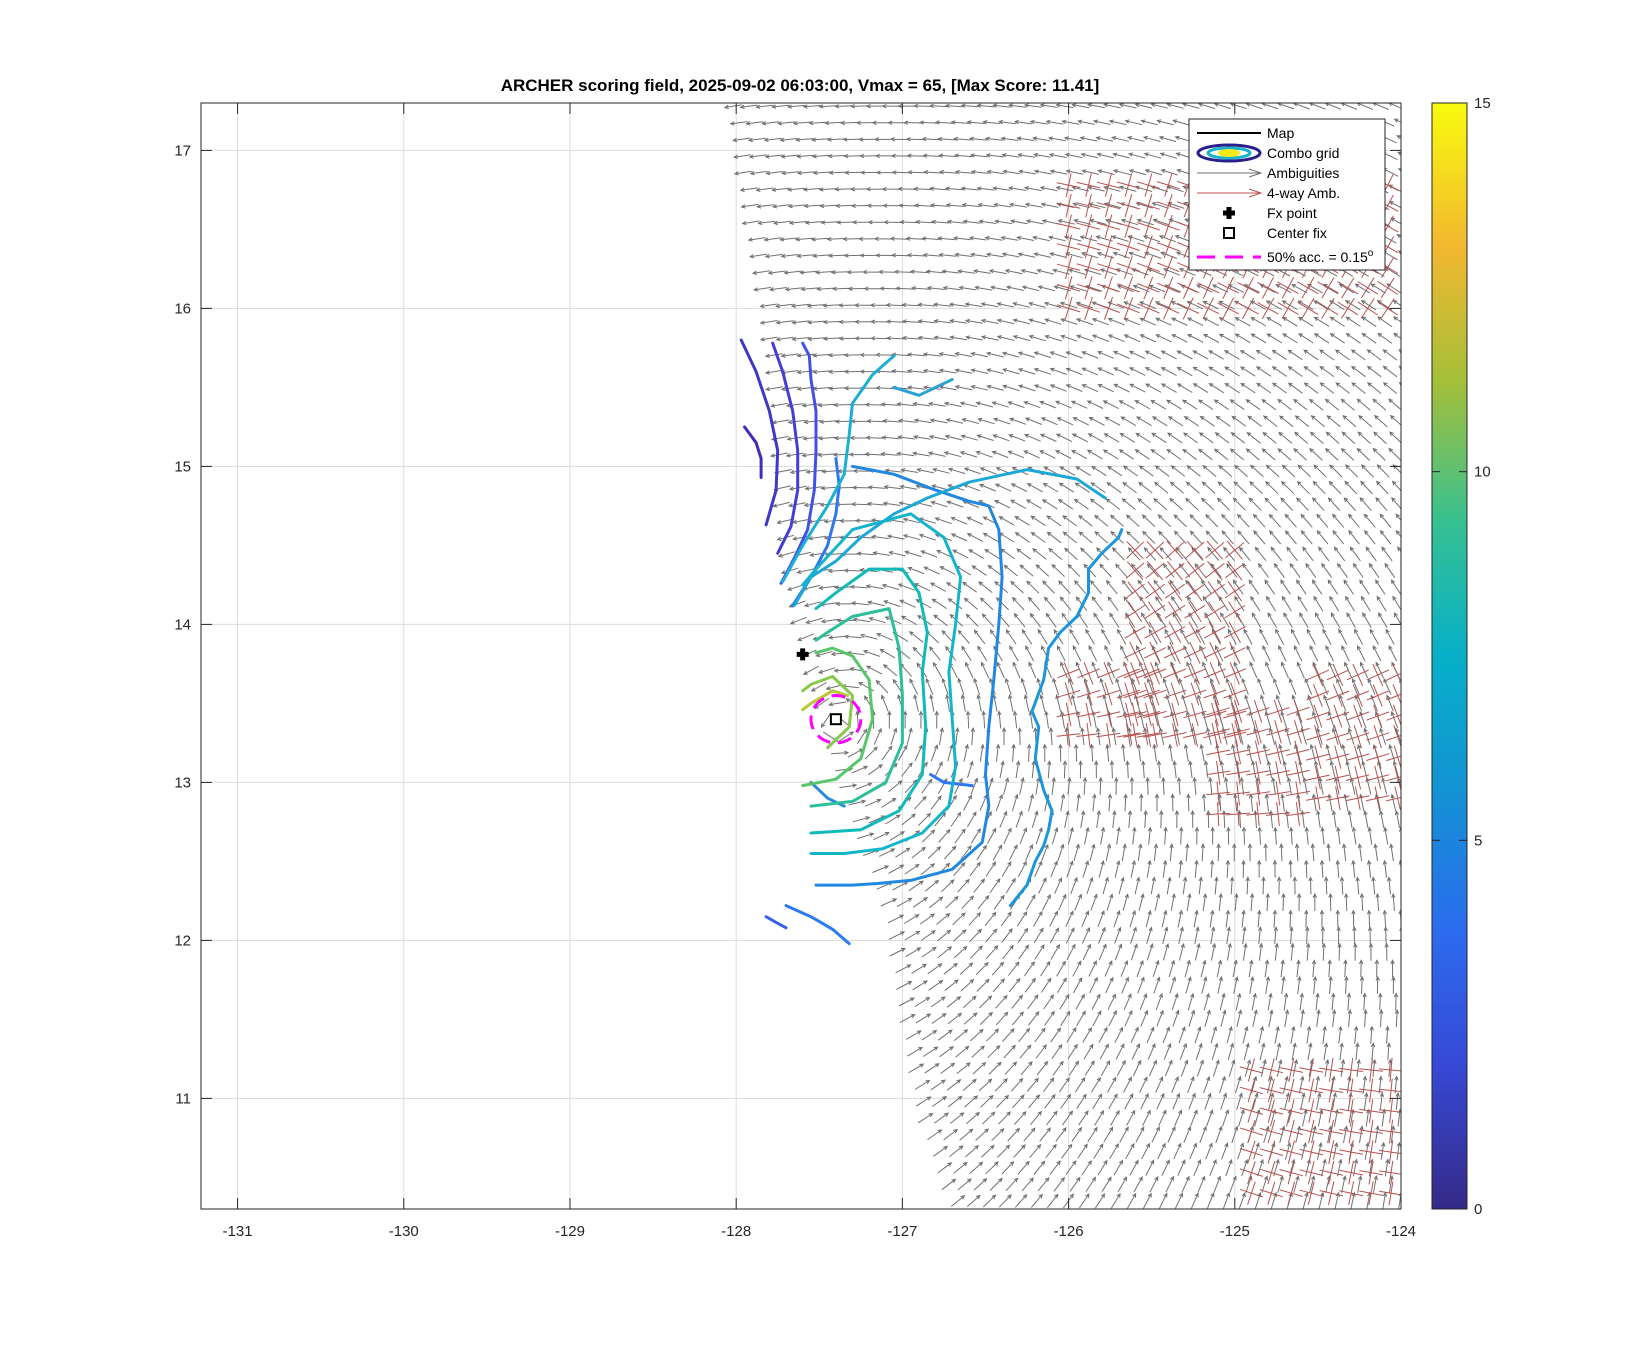 The height and width of the screenshot is (1350, 1646). What do you see at coordinates (1230, 173) in the screenshot?
I see `legend-arrow-symbol` at bounding box center [1230, 173].